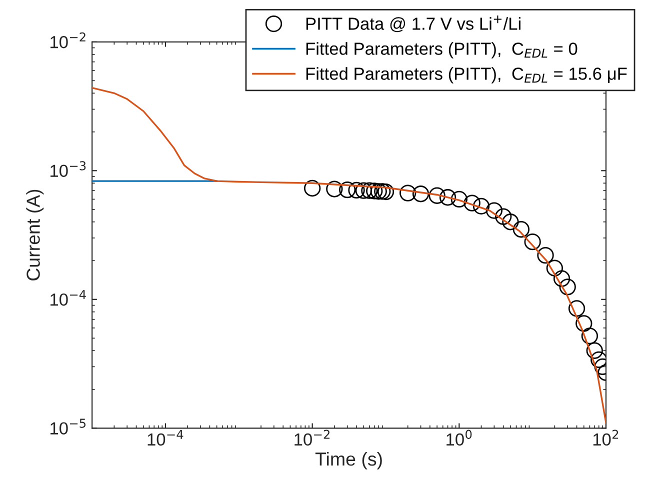 This screenshot has height=499, width=653. Describe the element at coordinates (605, 438) in the screenshot. I see `x-tick-label: 10$^{2}$` at that location.